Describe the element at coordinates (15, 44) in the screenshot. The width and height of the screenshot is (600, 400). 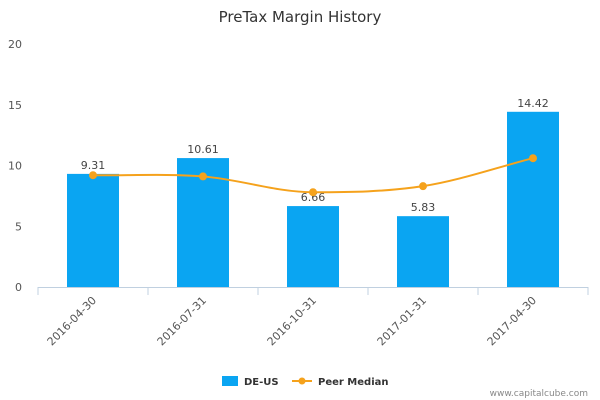
I see `y-tick-label: 20` at that location.